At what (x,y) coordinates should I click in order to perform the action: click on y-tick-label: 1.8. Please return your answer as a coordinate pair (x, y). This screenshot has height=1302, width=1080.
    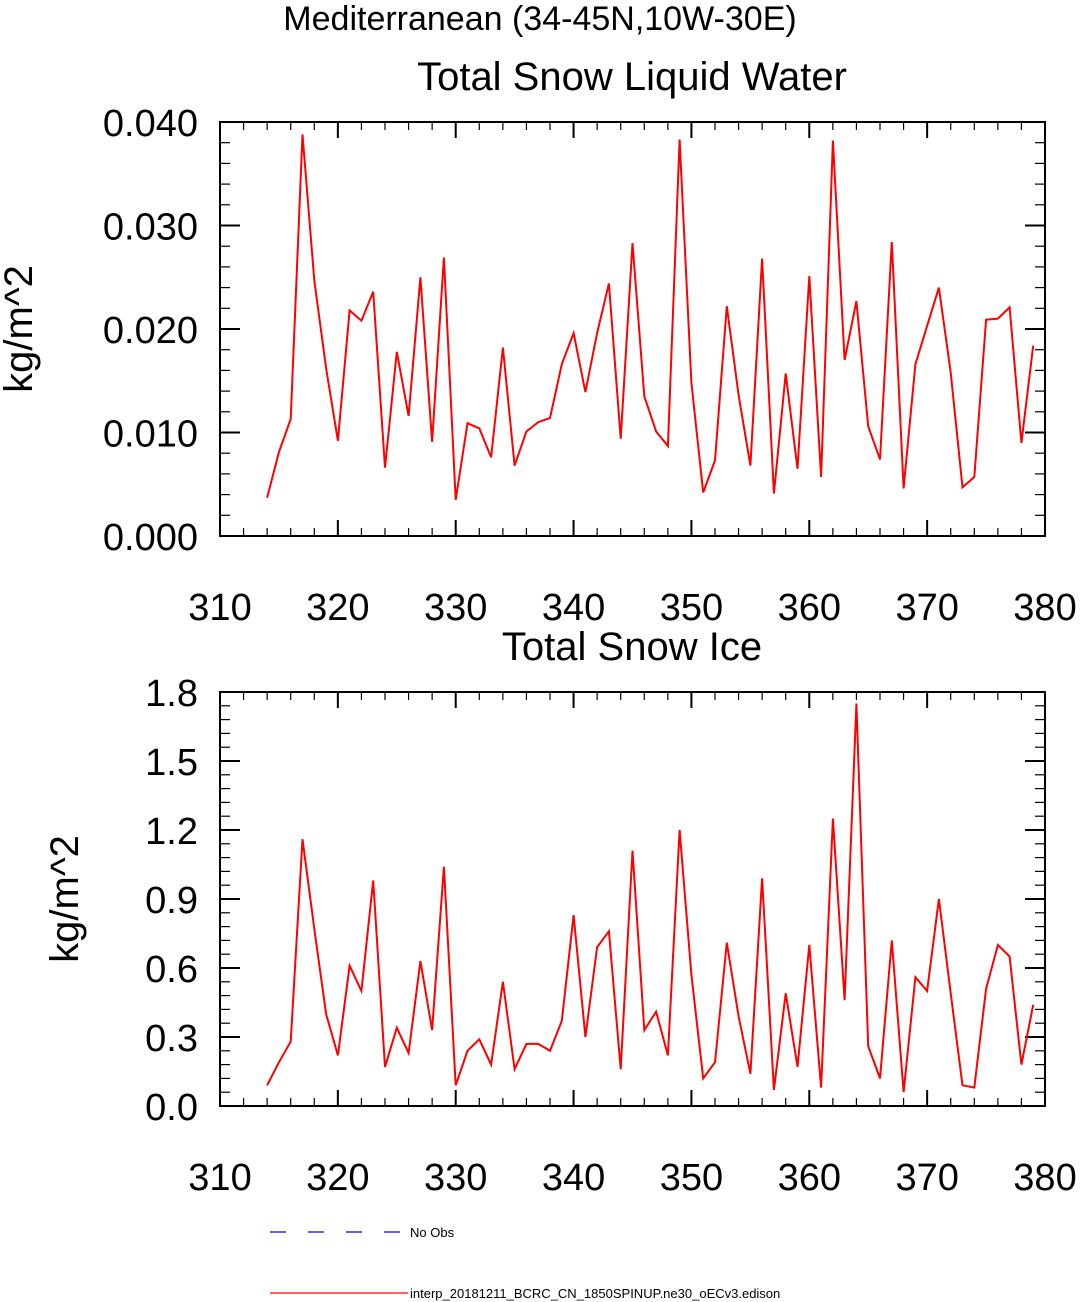
    Looking at the image, I should click on (171, 694).